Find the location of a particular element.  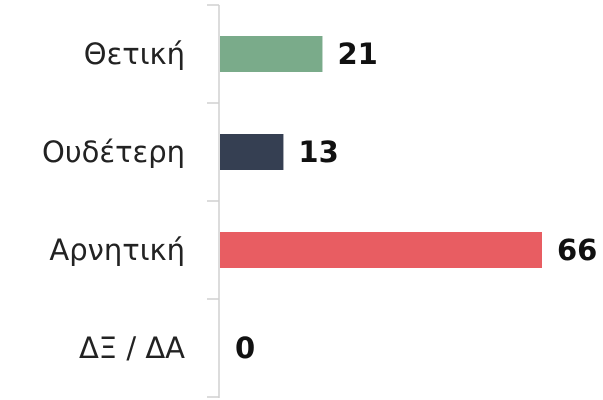

value-label: 0 is located at coordinates (245, 348).